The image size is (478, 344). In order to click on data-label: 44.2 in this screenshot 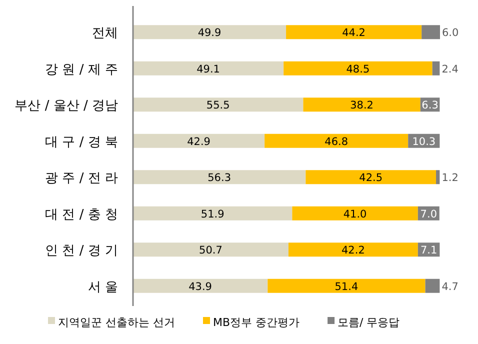, I will do `click(354, 33)`.